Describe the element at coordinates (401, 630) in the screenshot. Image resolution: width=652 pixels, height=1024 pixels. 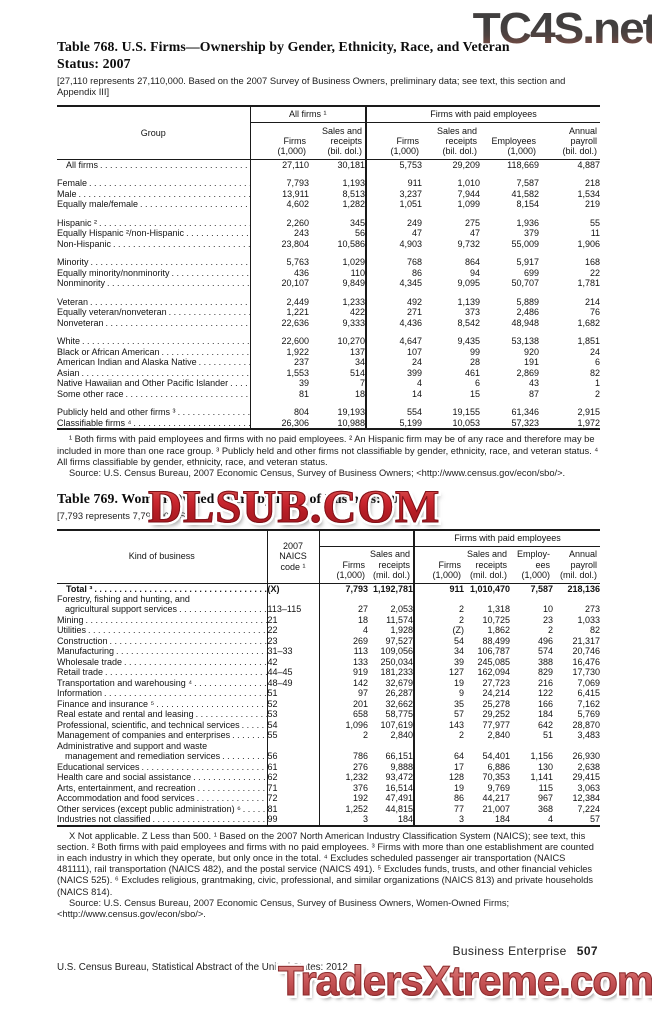
I see `cell-value: 1,928` at that location.